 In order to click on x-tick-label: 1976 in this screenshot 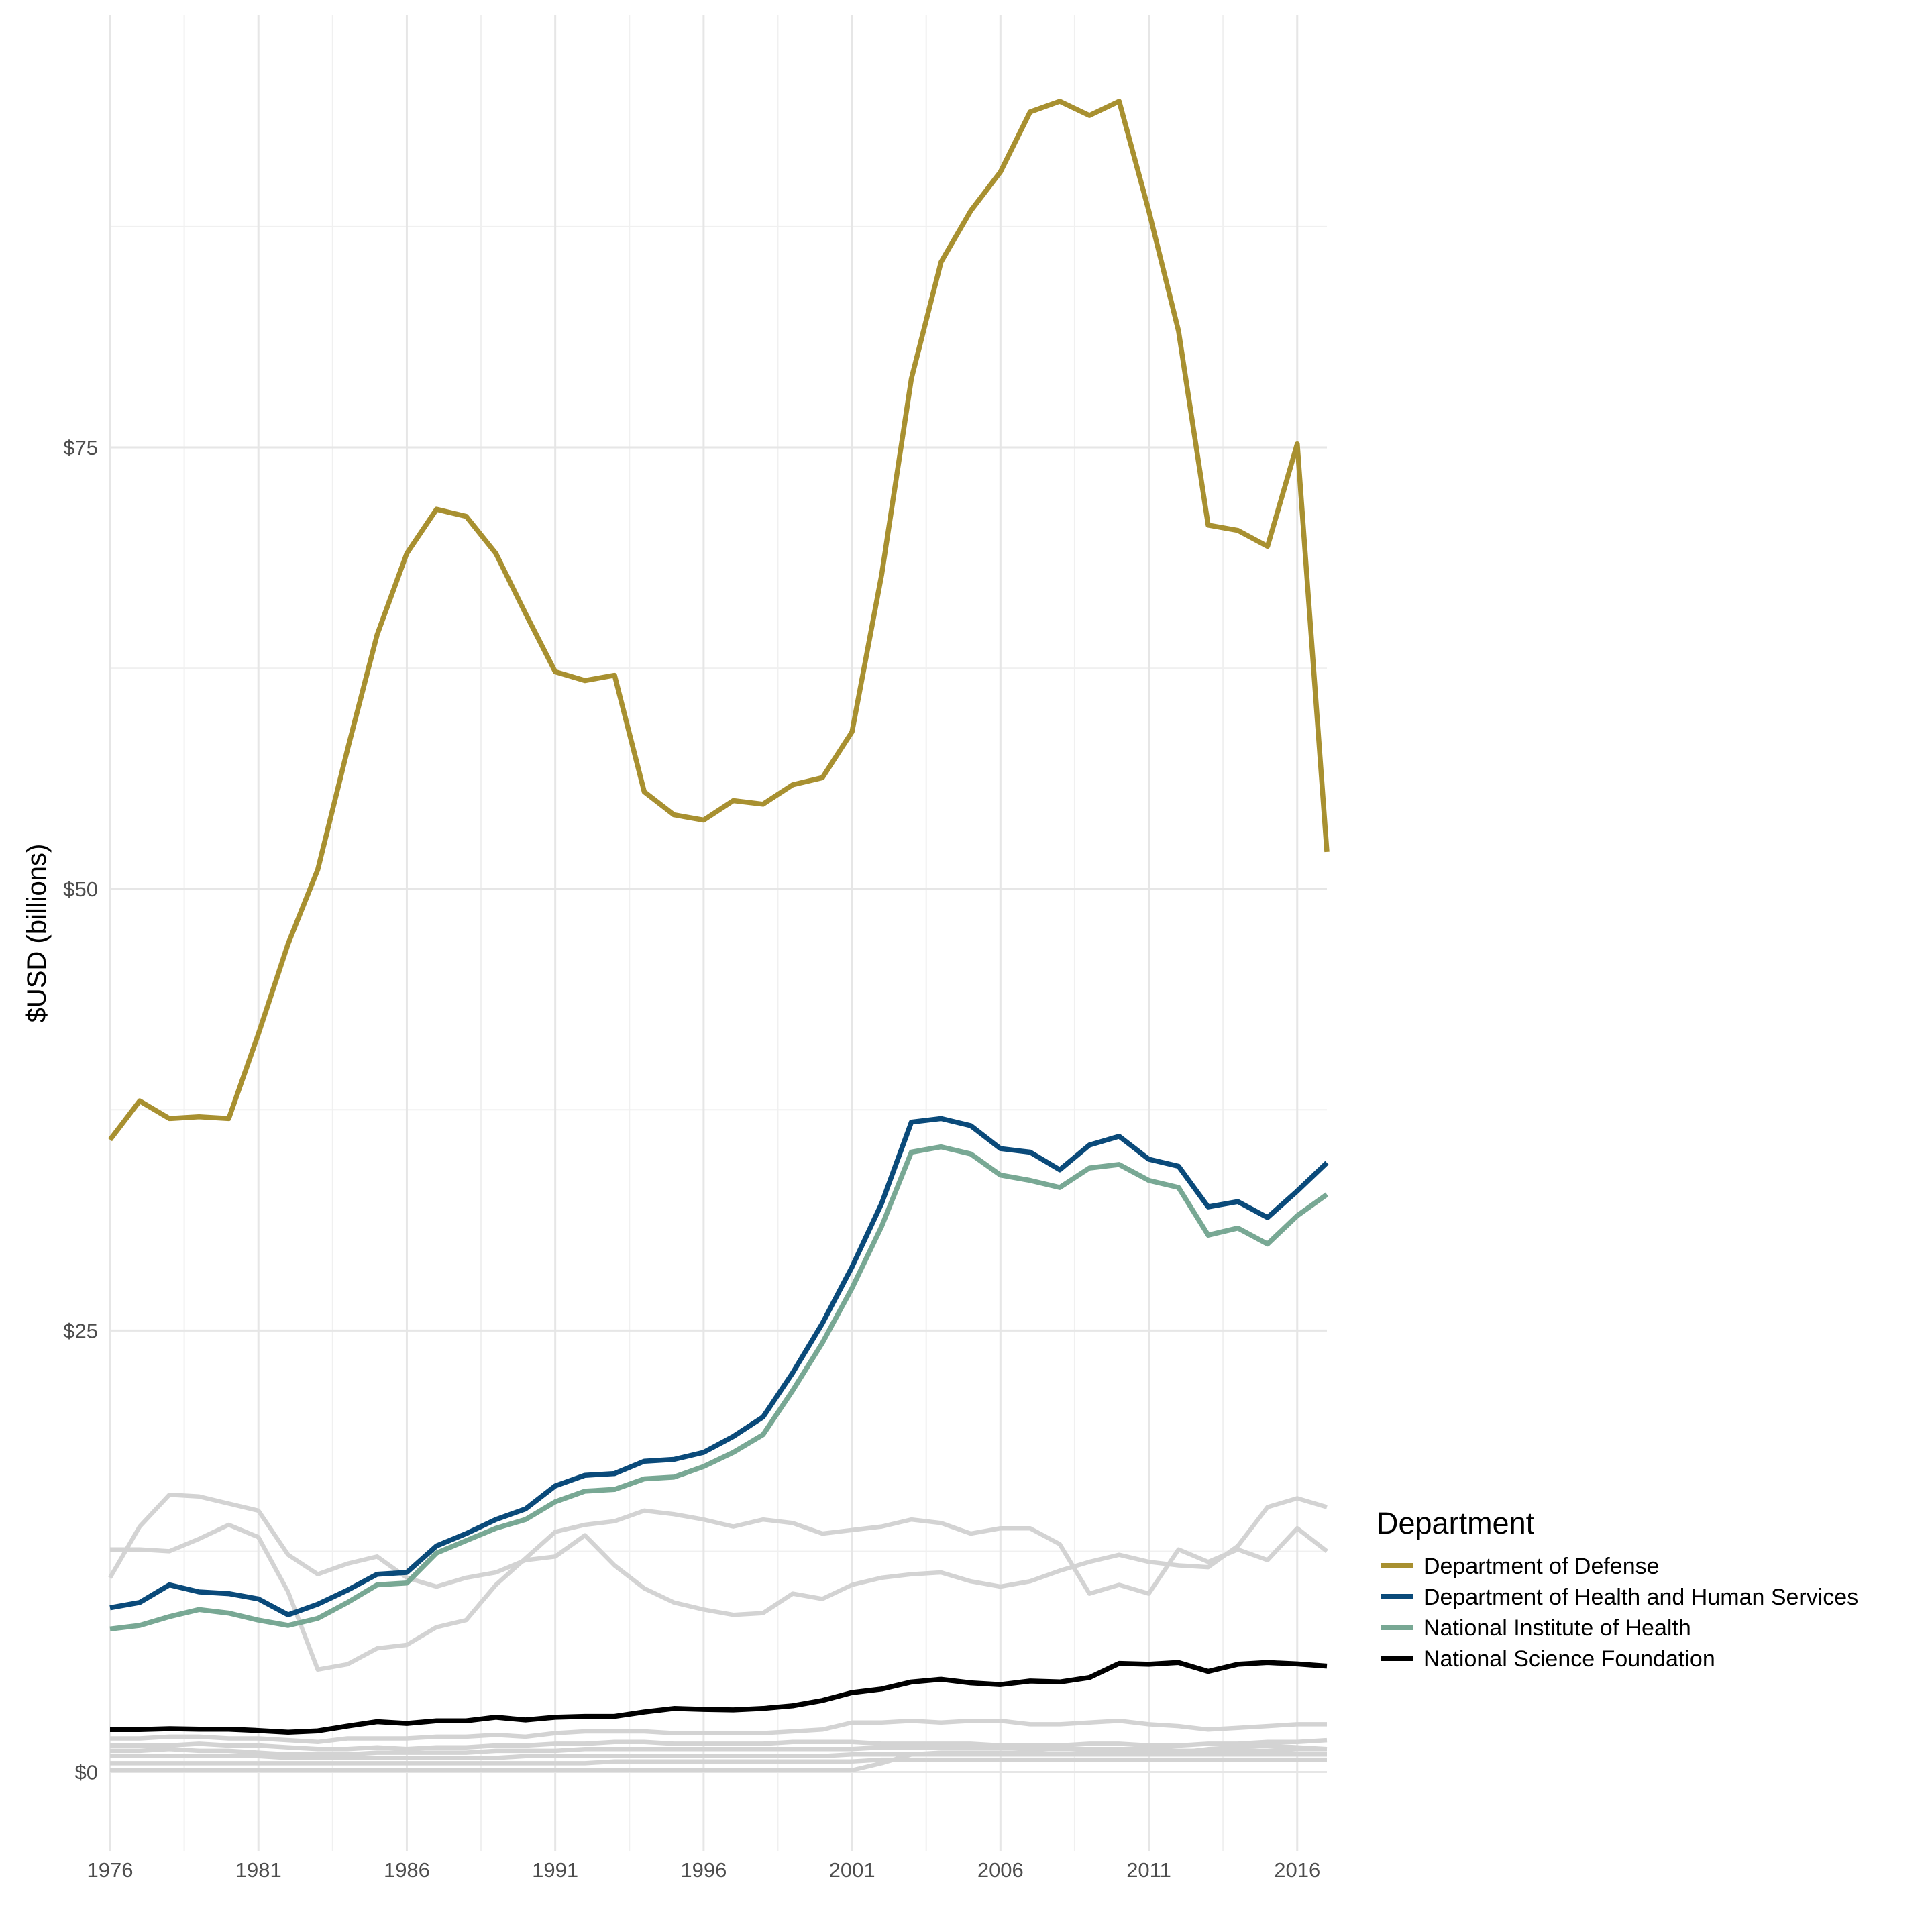, I will do `click(110, 1870)`.